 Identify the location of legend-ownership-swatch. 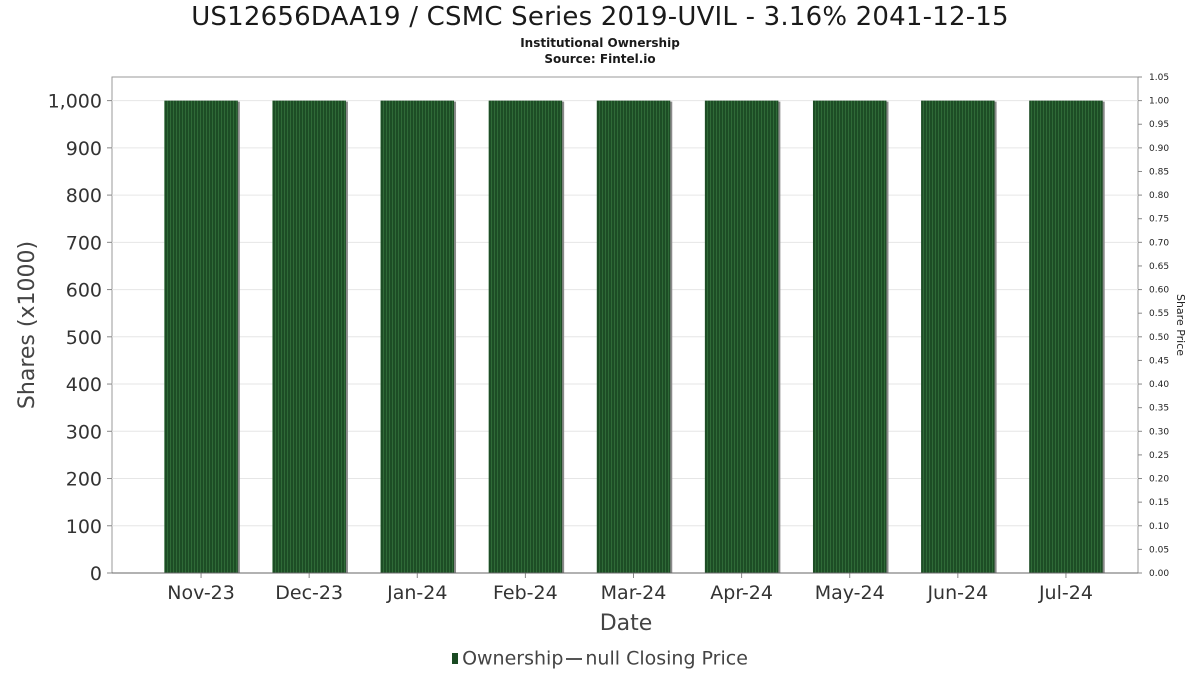
(455, 658).